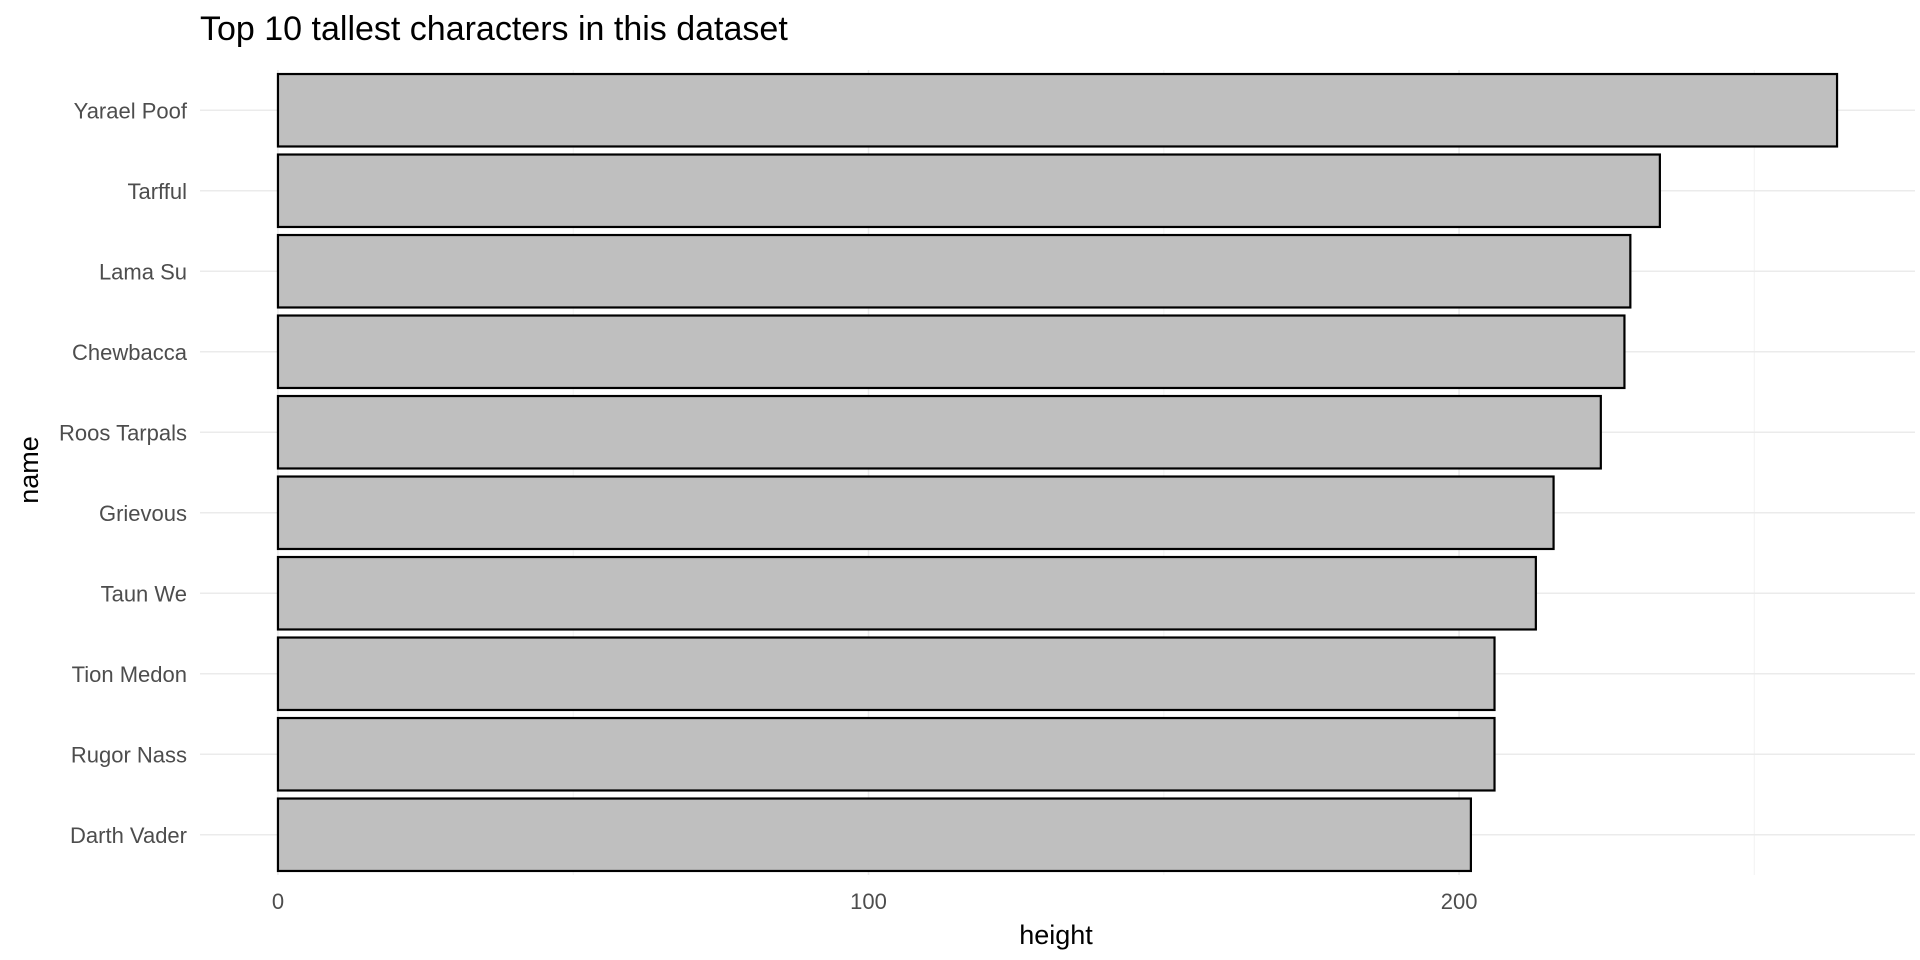 The height and width of the screenshot is (960, 1920). What do you see at coordinates (868, 901) in the screenshot?
I see `x-tick-label: 100` at bounding box center [868, 901].